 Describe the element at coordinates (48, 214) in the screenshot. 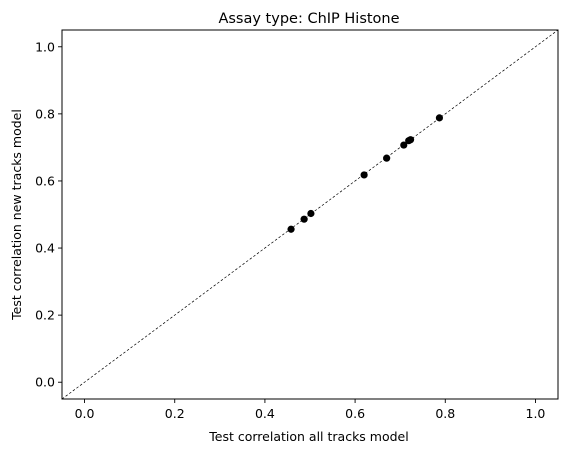

I see `y-axis-ticks: 0.0 0.2 0.4 0.6 0.8 1.0` at that location.